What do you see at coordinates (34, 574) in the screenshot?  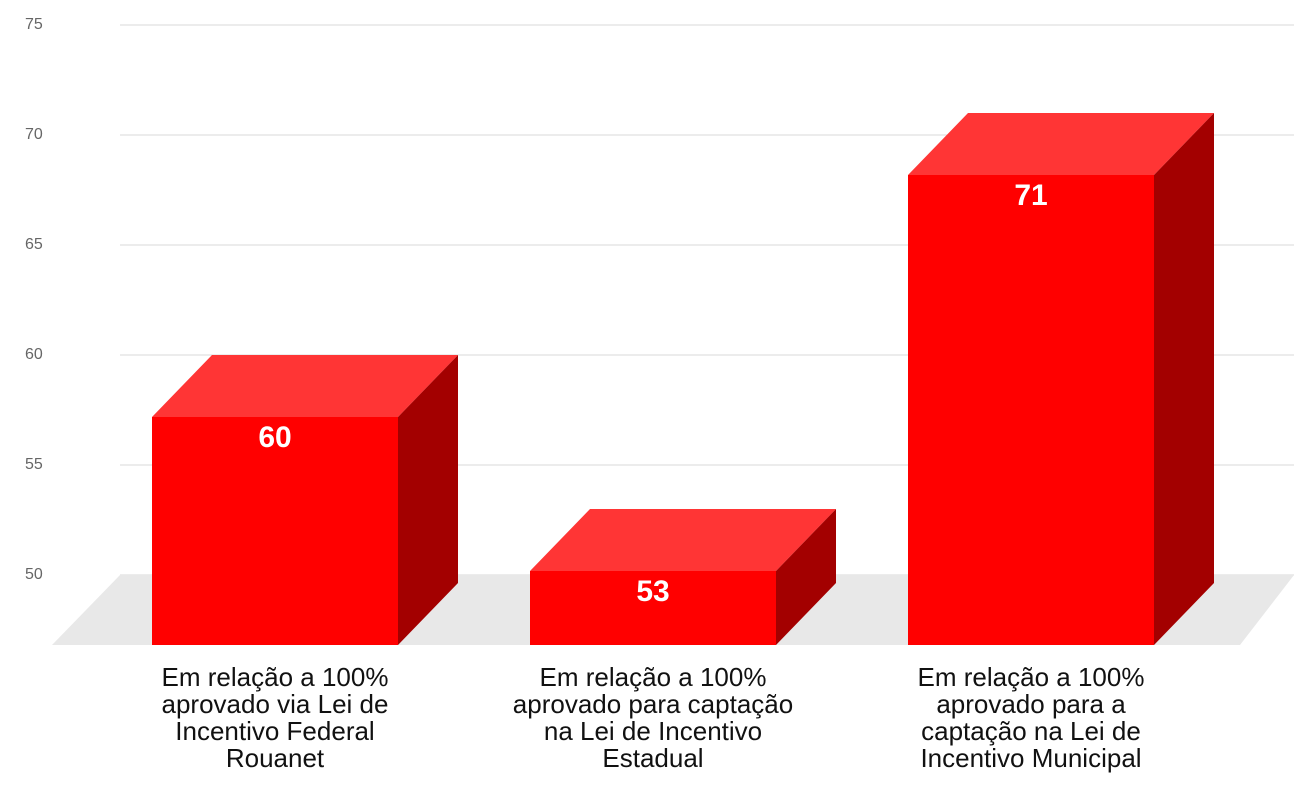 I see `y-tick-label: 50` at bounding box center [34, 574].